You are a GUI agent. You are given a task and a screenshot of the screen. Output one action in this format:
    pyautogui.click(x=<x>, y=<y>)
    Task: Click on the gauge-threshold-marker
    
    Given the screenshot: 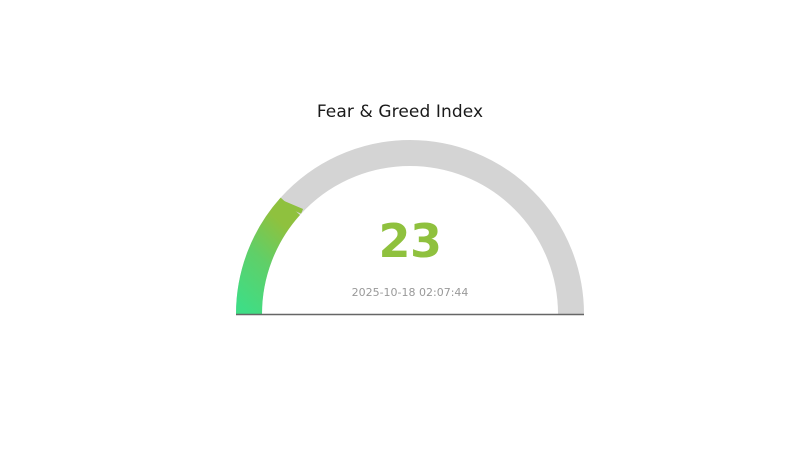 What is the action you would take?
    pyautogui.click(x=290, y=206)
    